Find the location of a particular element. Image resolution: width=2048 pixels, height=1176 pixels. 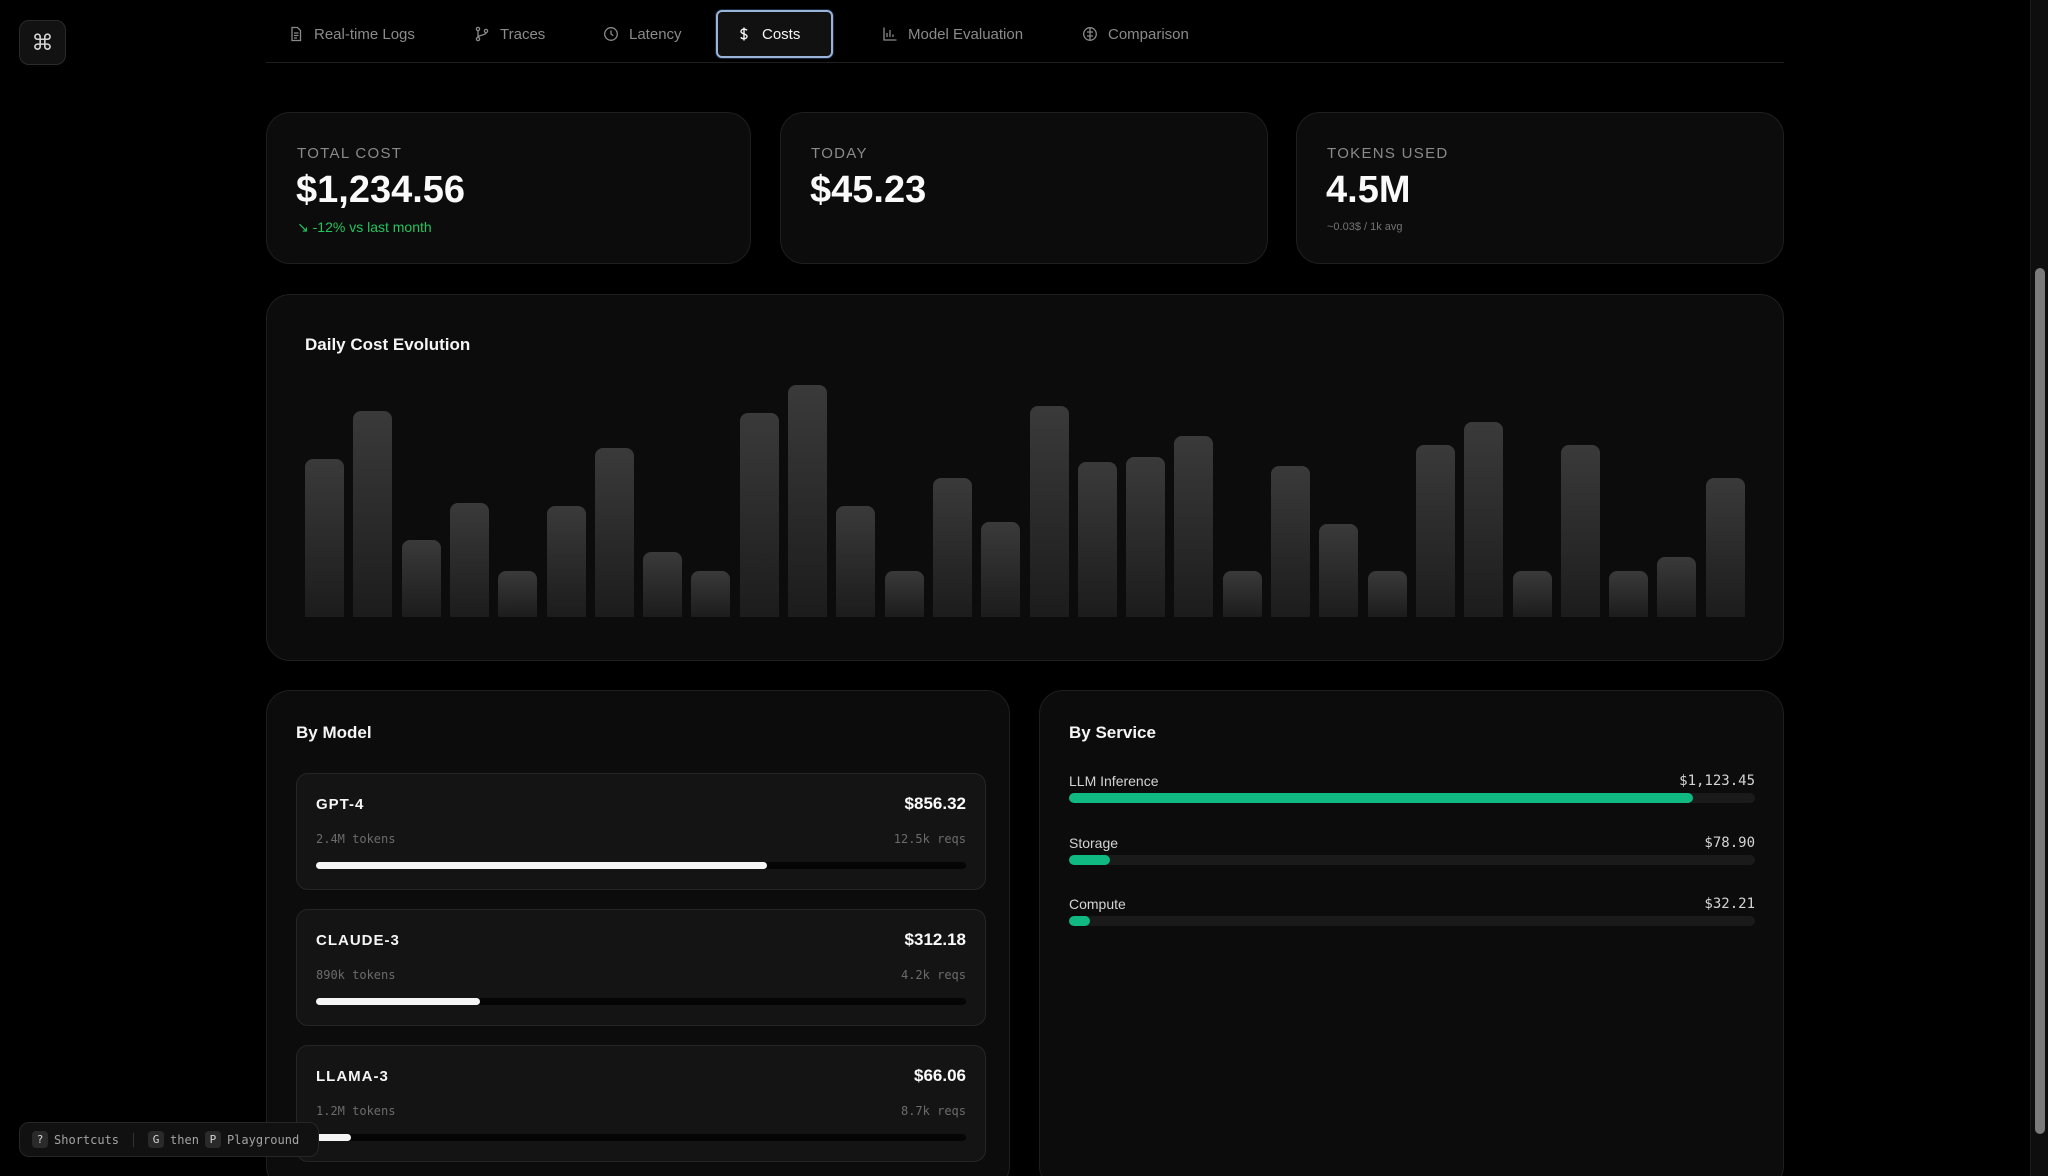

service-amount: $1,123.45 is located at coordinates (1717, 781).